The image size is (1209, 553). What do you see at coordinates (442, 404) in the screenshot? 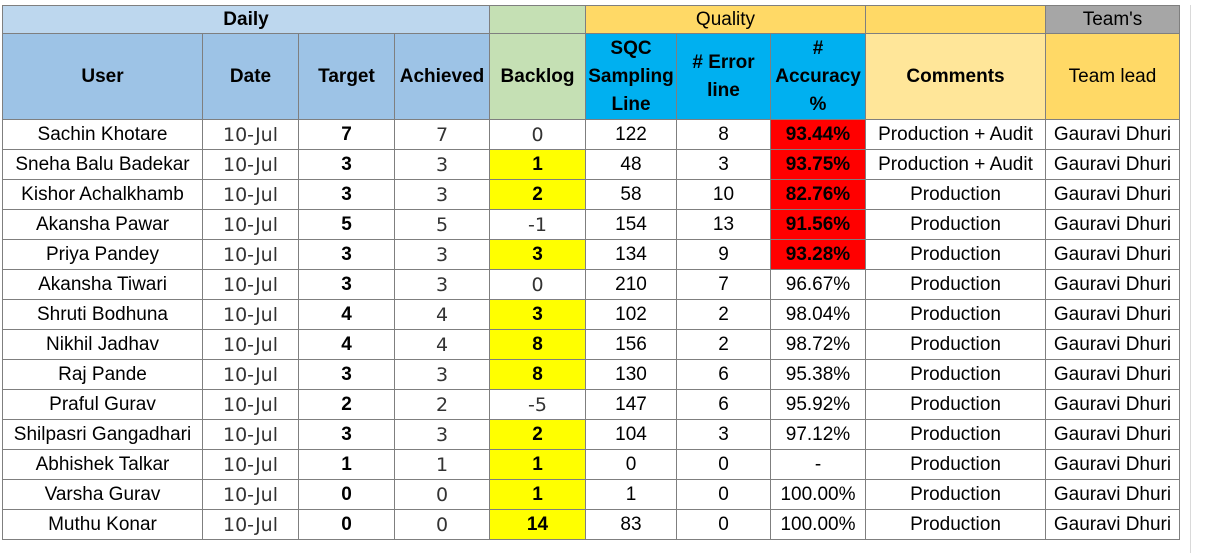
I see `achieved-cell: 2` at bounding box center [442, 404].